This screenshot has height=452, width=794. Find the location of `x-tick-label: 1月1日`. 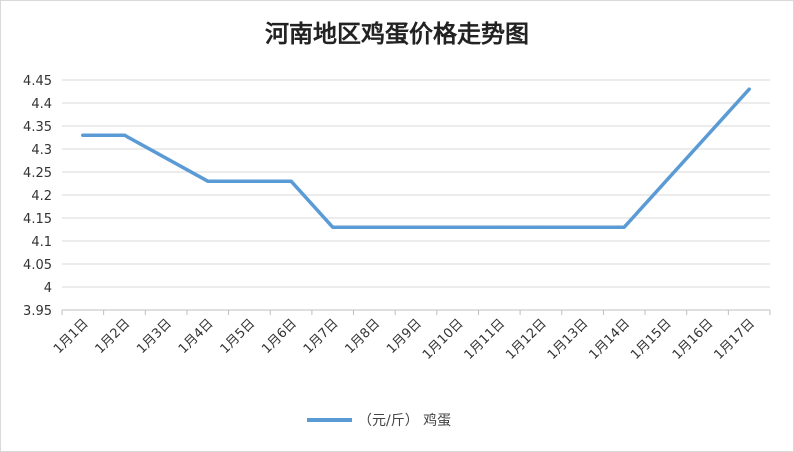

x-tick-label: 1月1日 is located at coordinates (71, 336).